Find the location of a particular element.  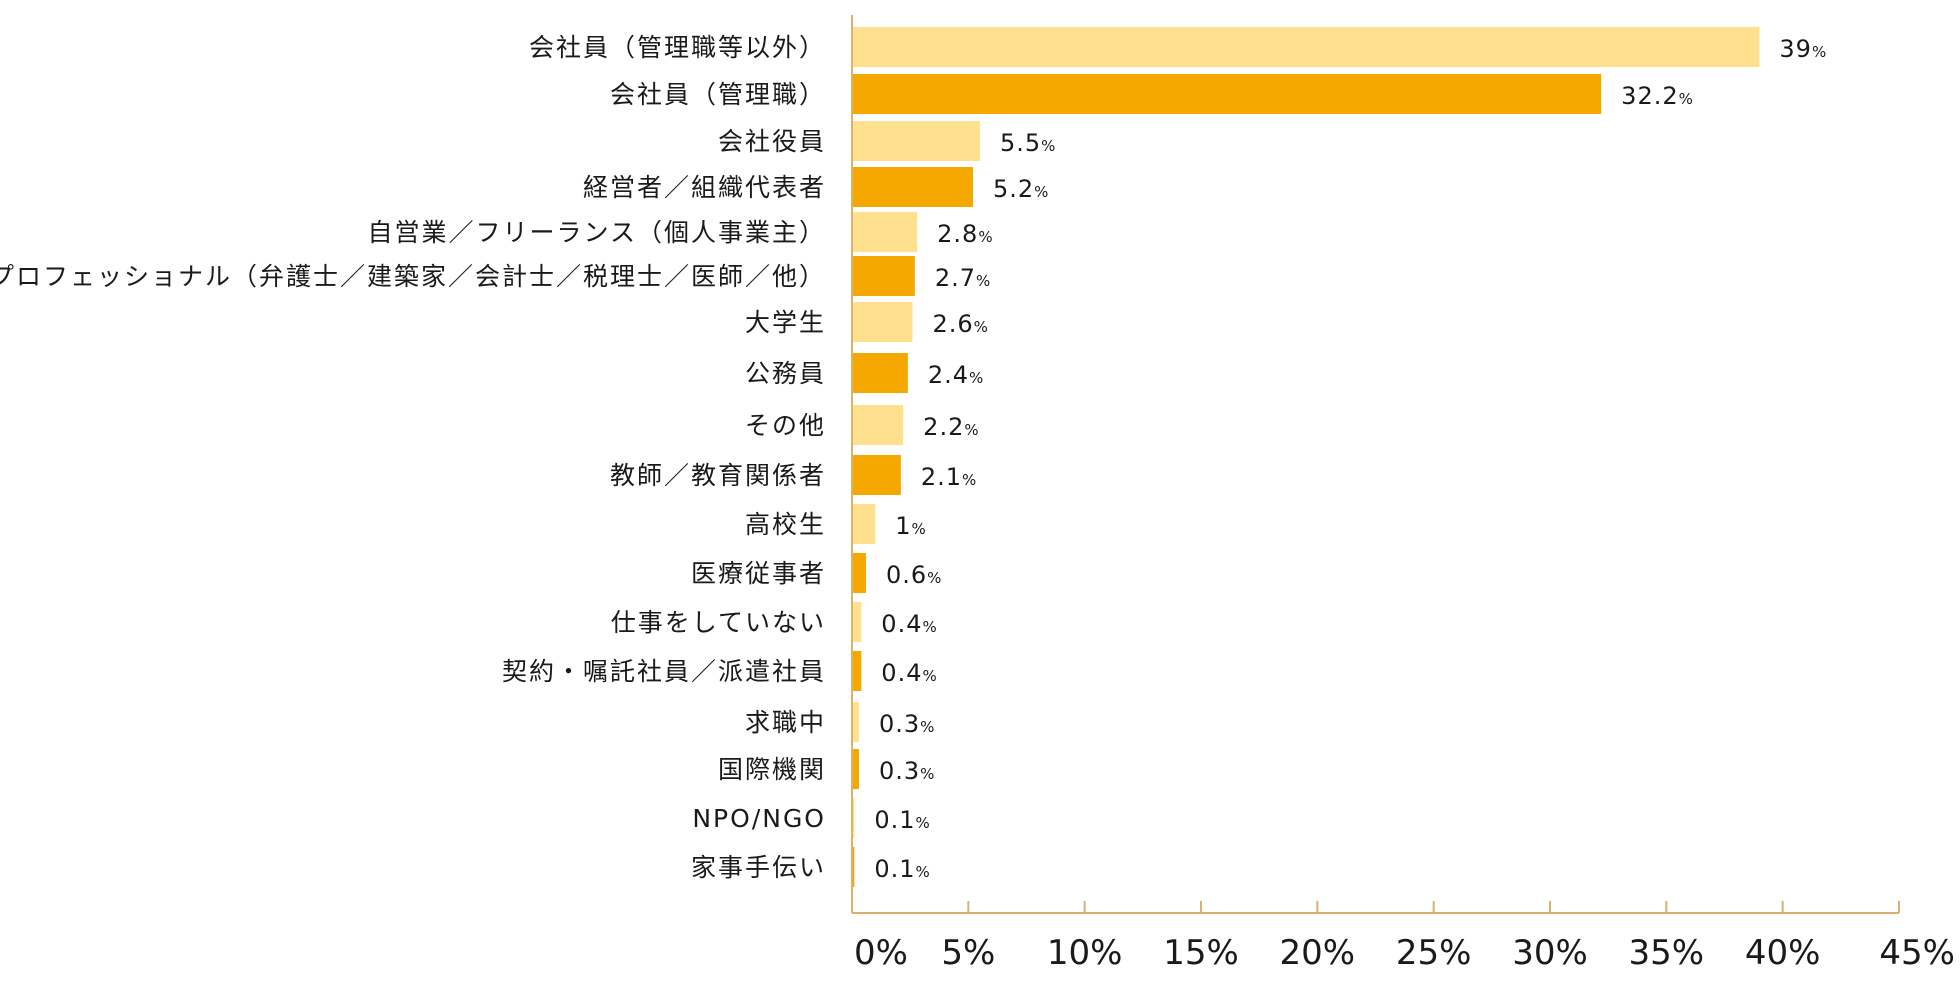

category-label-13: 契約・嘱託社員／派遣社員 is located at coordinates (664, 671).